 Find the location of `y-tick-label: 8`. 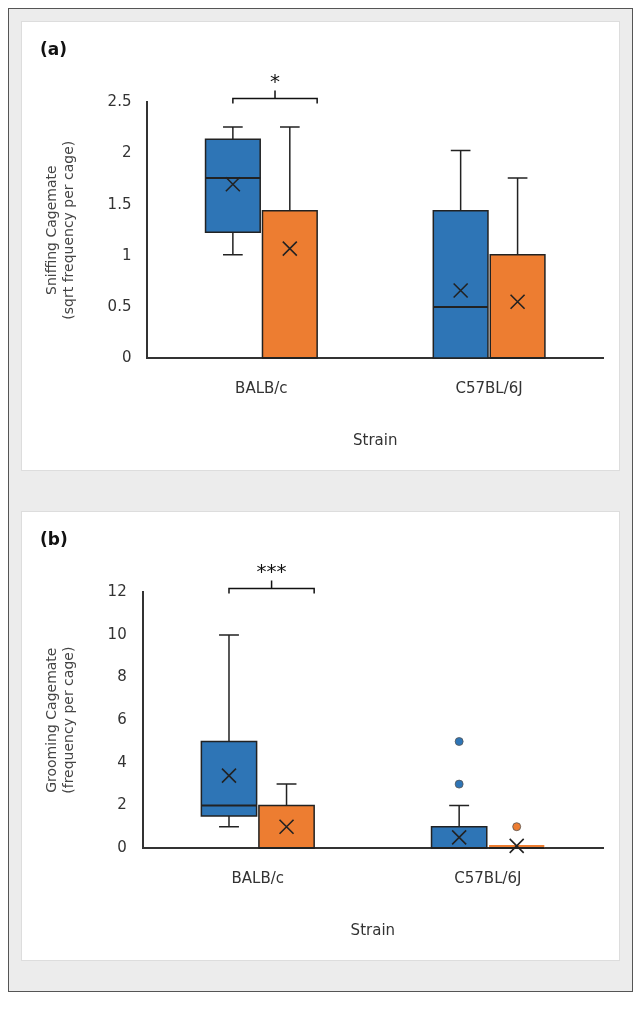

y-tick-label: 8 is located at coordinates (122, 676).